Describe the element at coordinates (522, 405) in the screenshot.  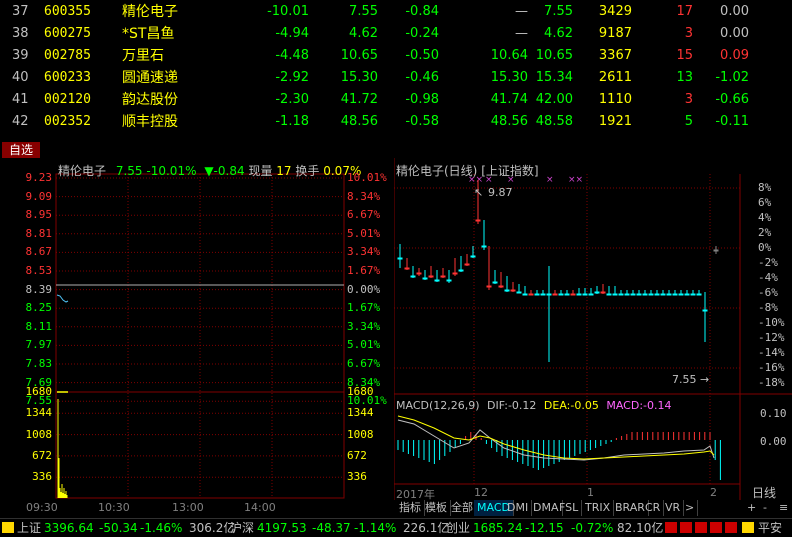
I see `dif-value: -0.12` at that location.